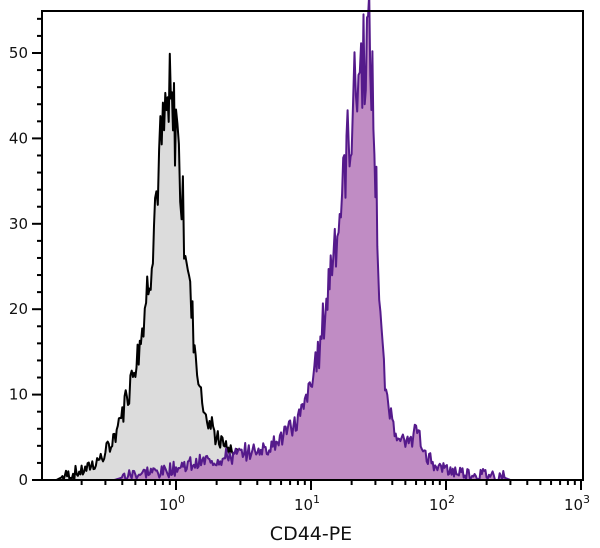 The image size is (600, 548). What do you see at coordinates (18, 53) in the screenshot?
I see `y-tick-label: 50` at bounding box center [18, 53].